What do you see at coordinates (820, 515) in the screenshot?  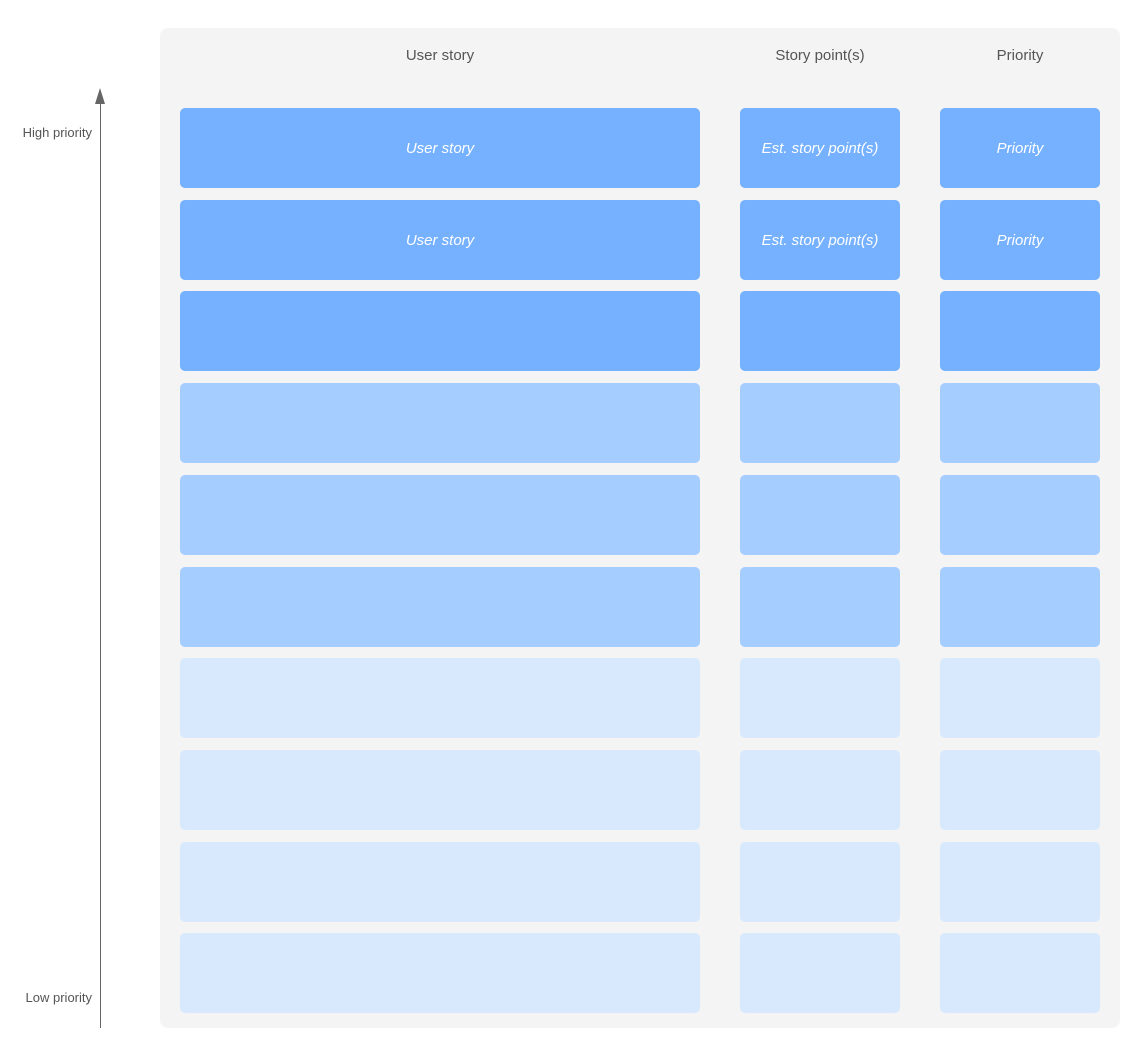 I see `row-5-points-cell` at bounding box center [820, 515].